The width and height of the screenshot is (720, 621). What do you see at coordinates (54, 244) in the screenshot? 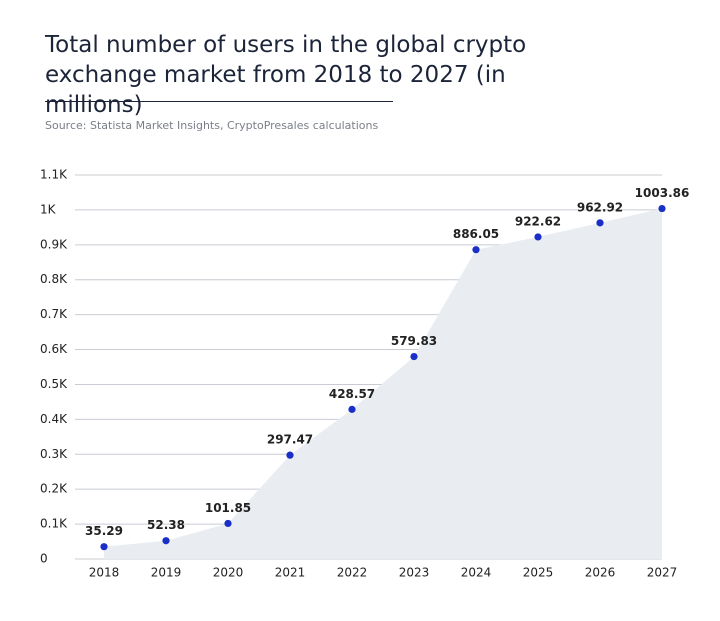
I see `y-tick-label: 0.9K` at bounding box center [54, 244].